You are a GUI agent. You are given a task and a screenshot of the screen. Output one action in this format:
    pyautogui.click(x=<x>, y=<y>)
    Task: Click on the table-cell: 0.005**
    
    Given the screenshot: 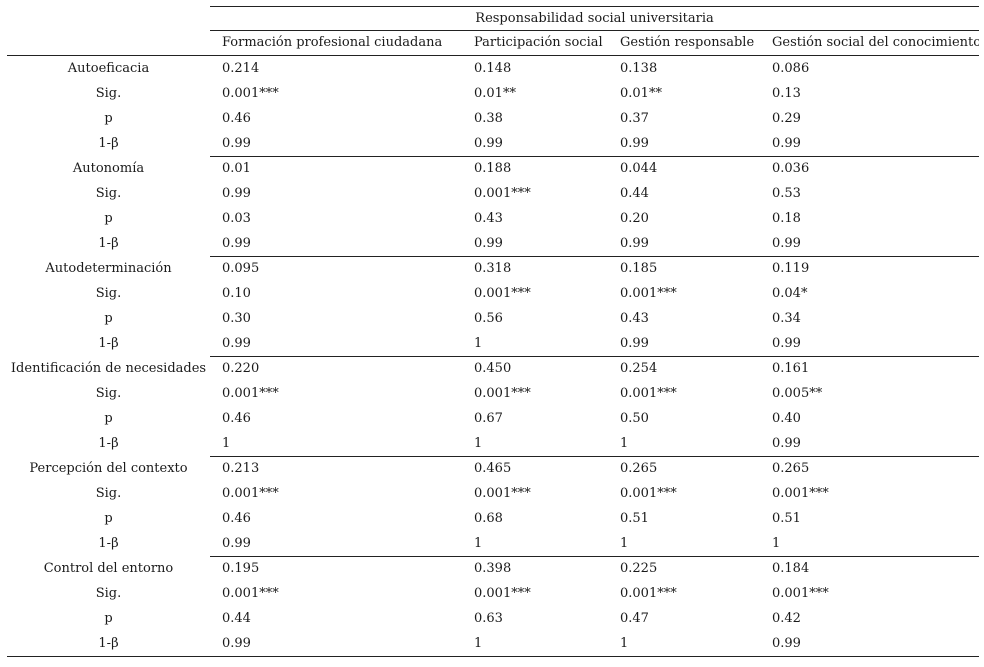 What is the action you would take?
    pyautogui.click(x=797, y=393)
    